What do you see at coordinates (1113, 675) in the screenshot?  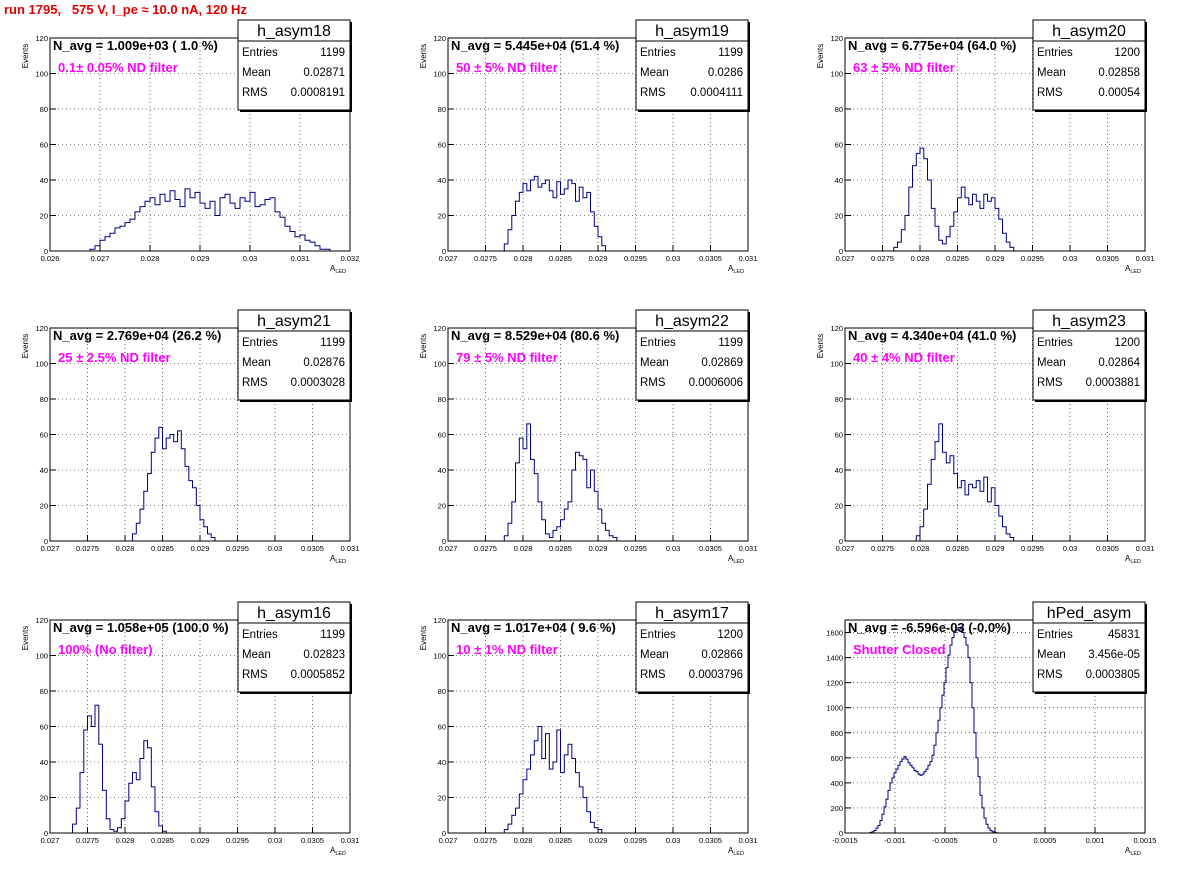 I see `stats-value: 0.0003805` at bounding box center [1113, 675].